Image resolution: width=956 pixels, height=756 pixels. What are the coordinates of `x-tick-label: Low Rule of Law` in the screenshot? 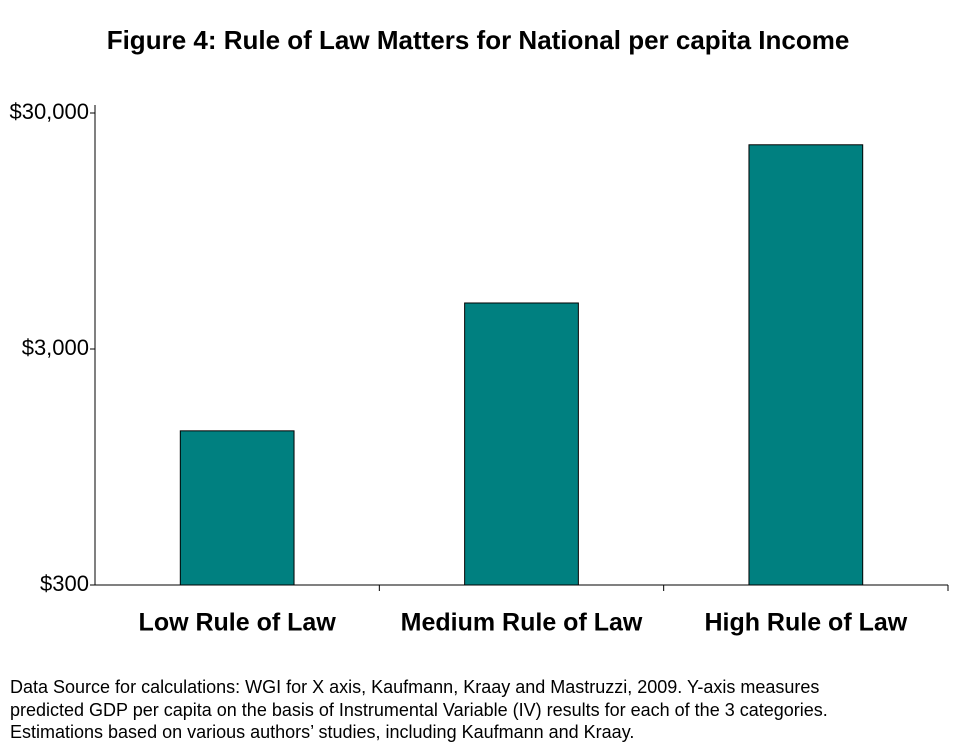 It's located at (238, 623).